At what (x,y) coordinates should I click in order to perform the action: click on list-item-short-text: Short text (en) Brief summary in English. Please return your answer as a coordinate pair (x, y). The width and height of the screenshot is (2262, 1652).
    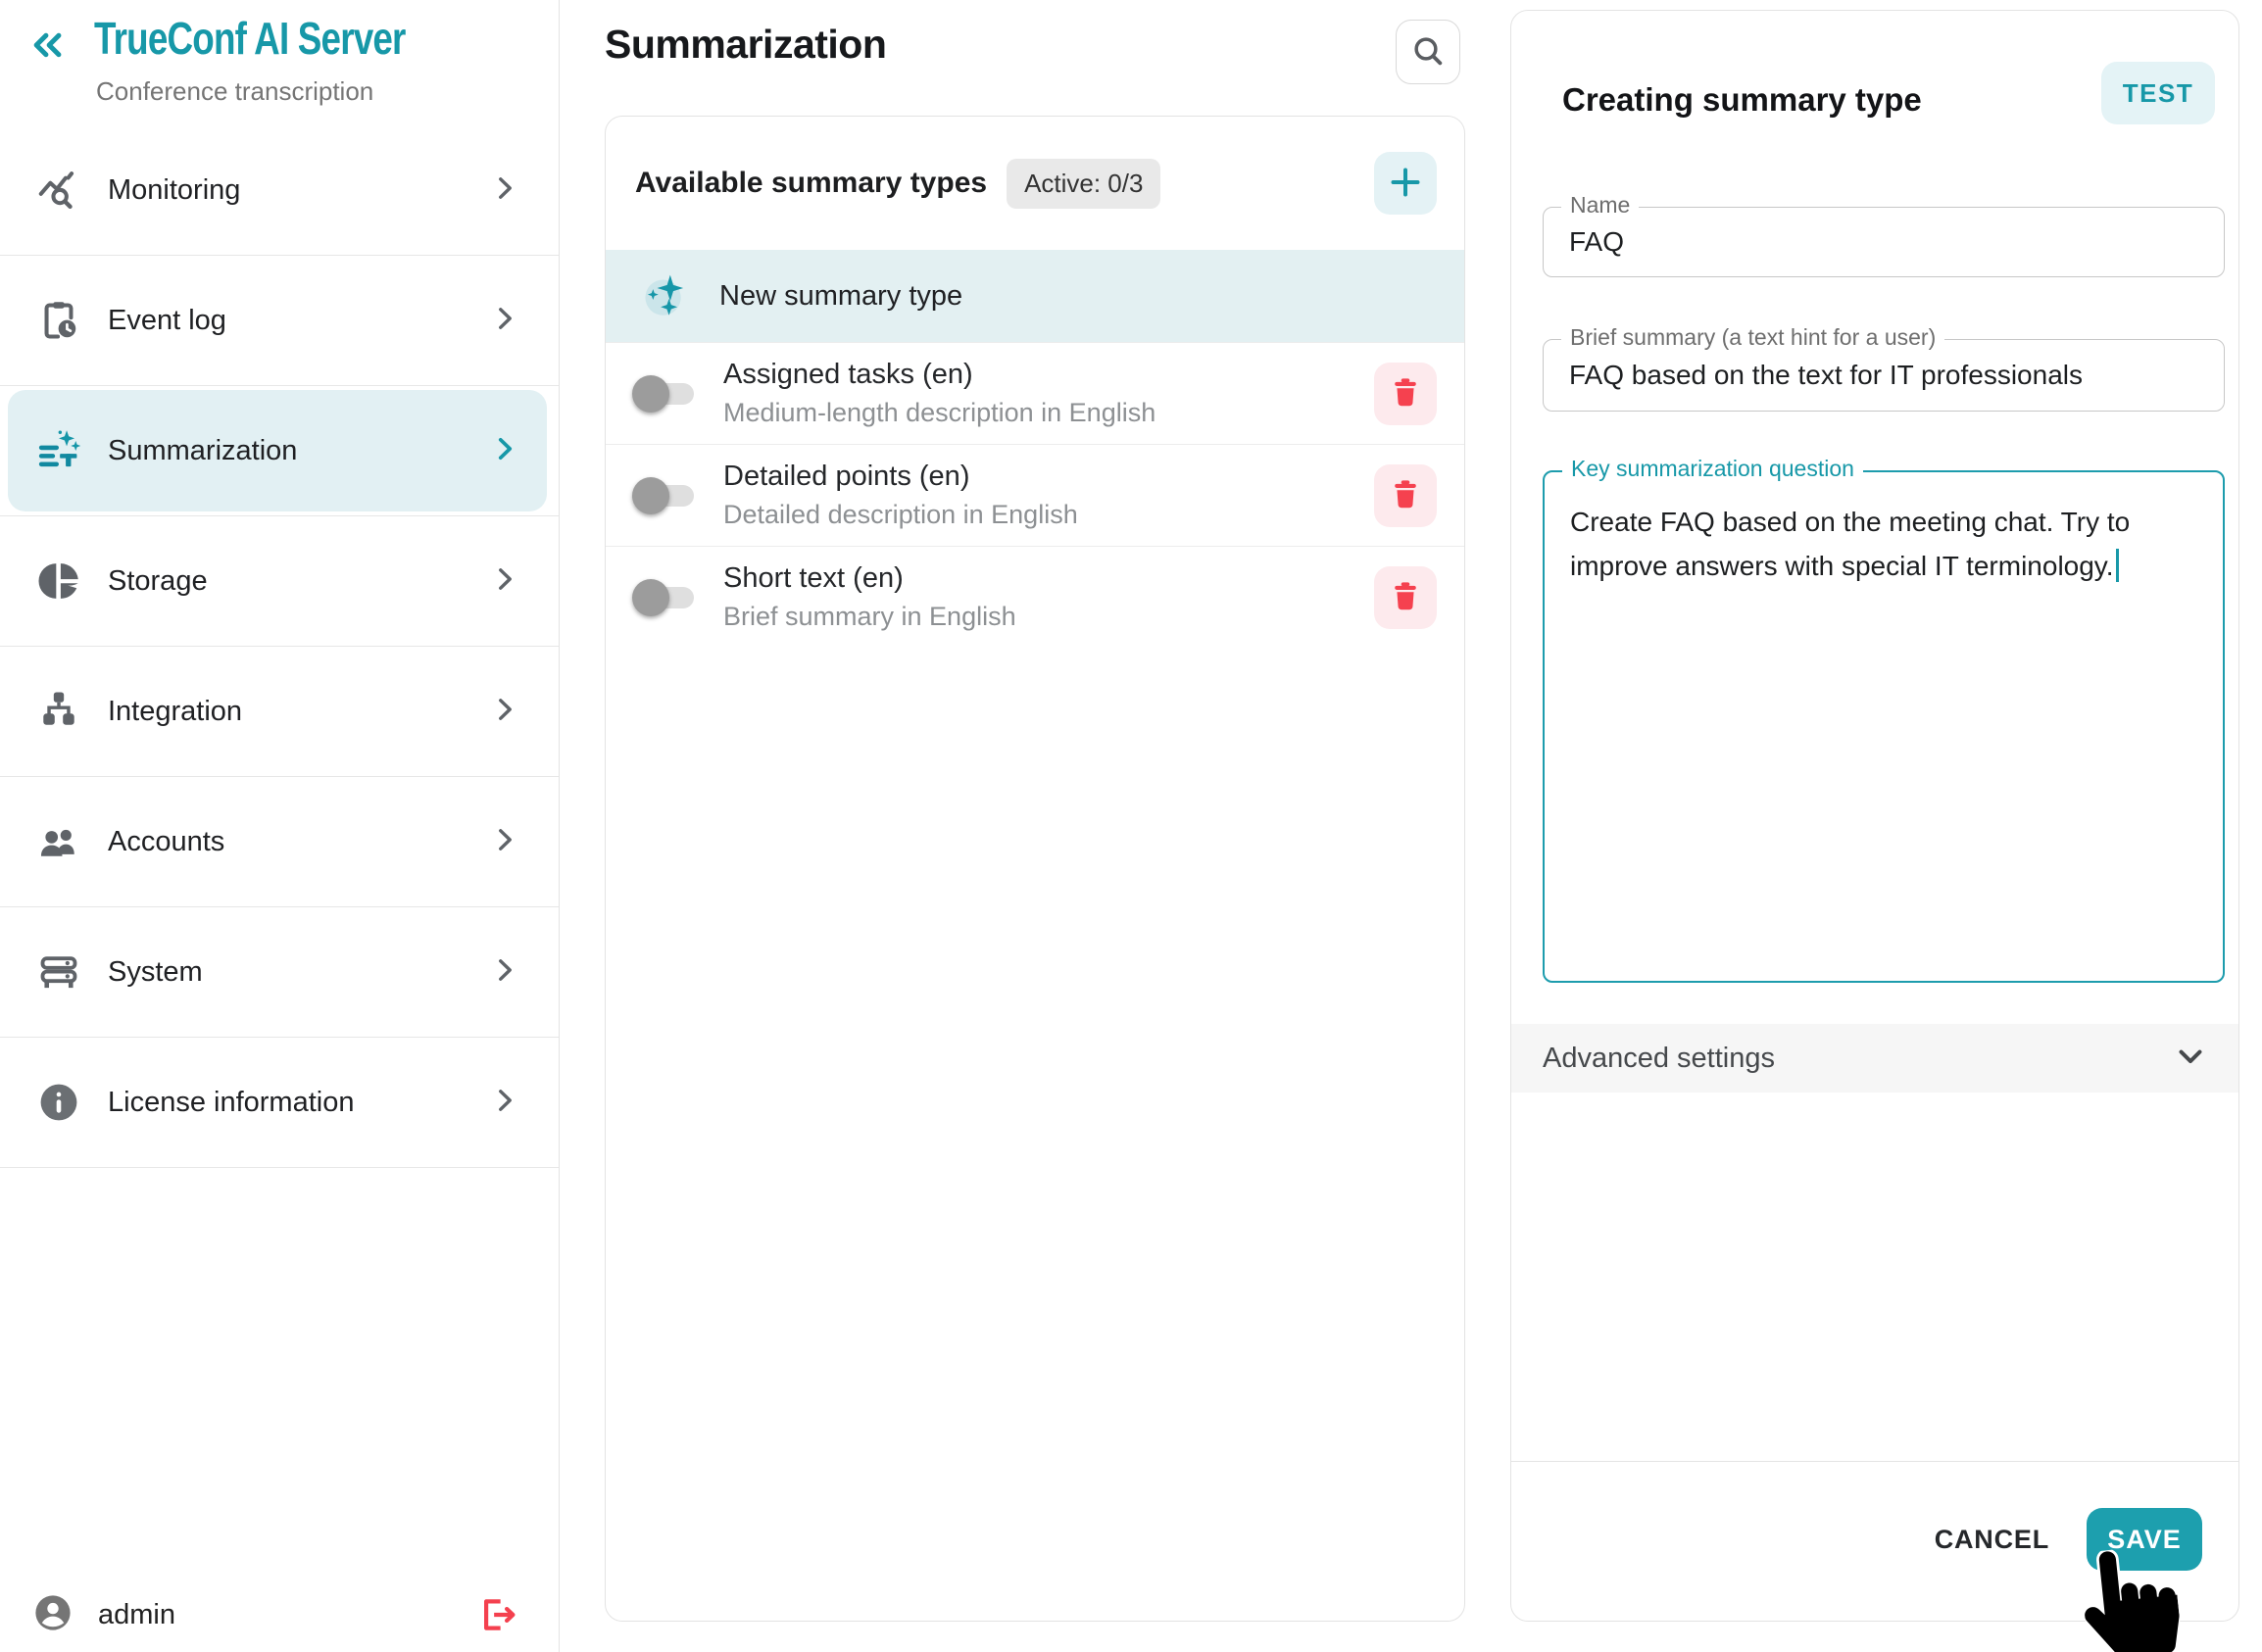
    Looking at the image, I should click on (1035, 597).